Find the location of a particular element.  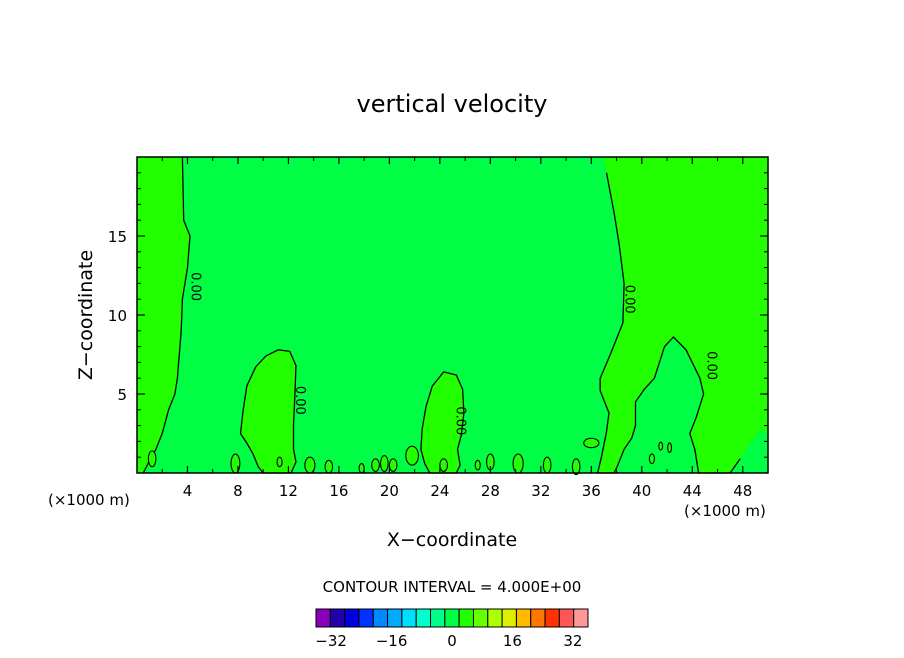

y-tick-label: 15 is located at coordinates (117, 237).